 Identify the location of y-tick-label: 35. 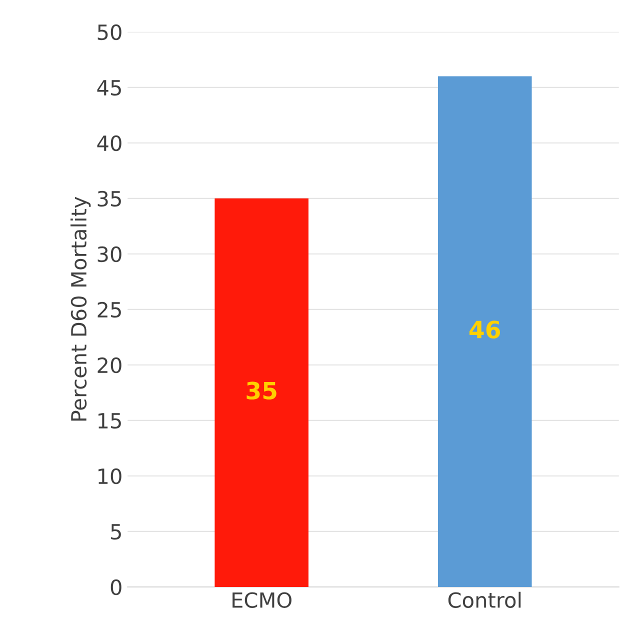
(109, 198).